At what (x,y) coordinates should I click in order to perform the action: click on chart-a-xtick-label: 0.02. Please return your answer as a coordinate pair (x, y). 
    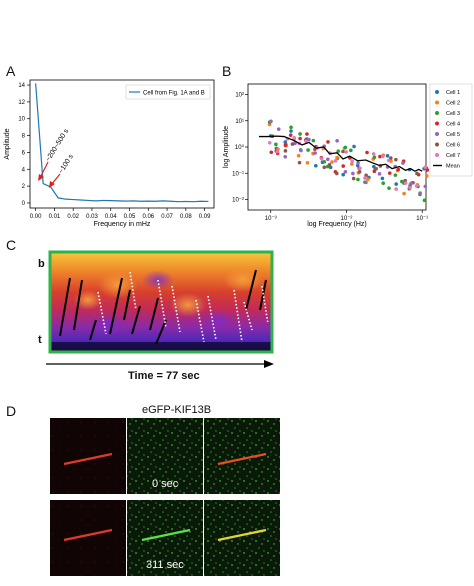
    Looking at the image, I should click on (73, 217).